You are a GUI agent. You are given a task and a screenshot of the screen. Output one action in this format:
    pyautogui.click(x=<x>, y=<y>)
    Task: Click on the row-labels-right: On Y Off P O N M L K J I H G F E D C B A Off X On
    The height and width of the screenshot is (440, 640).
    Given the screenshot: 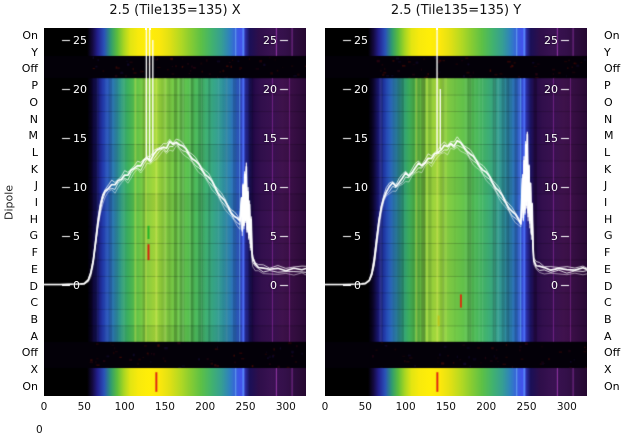 What is the action you would take?
    pyautogui.click(x=621, y=211)
    